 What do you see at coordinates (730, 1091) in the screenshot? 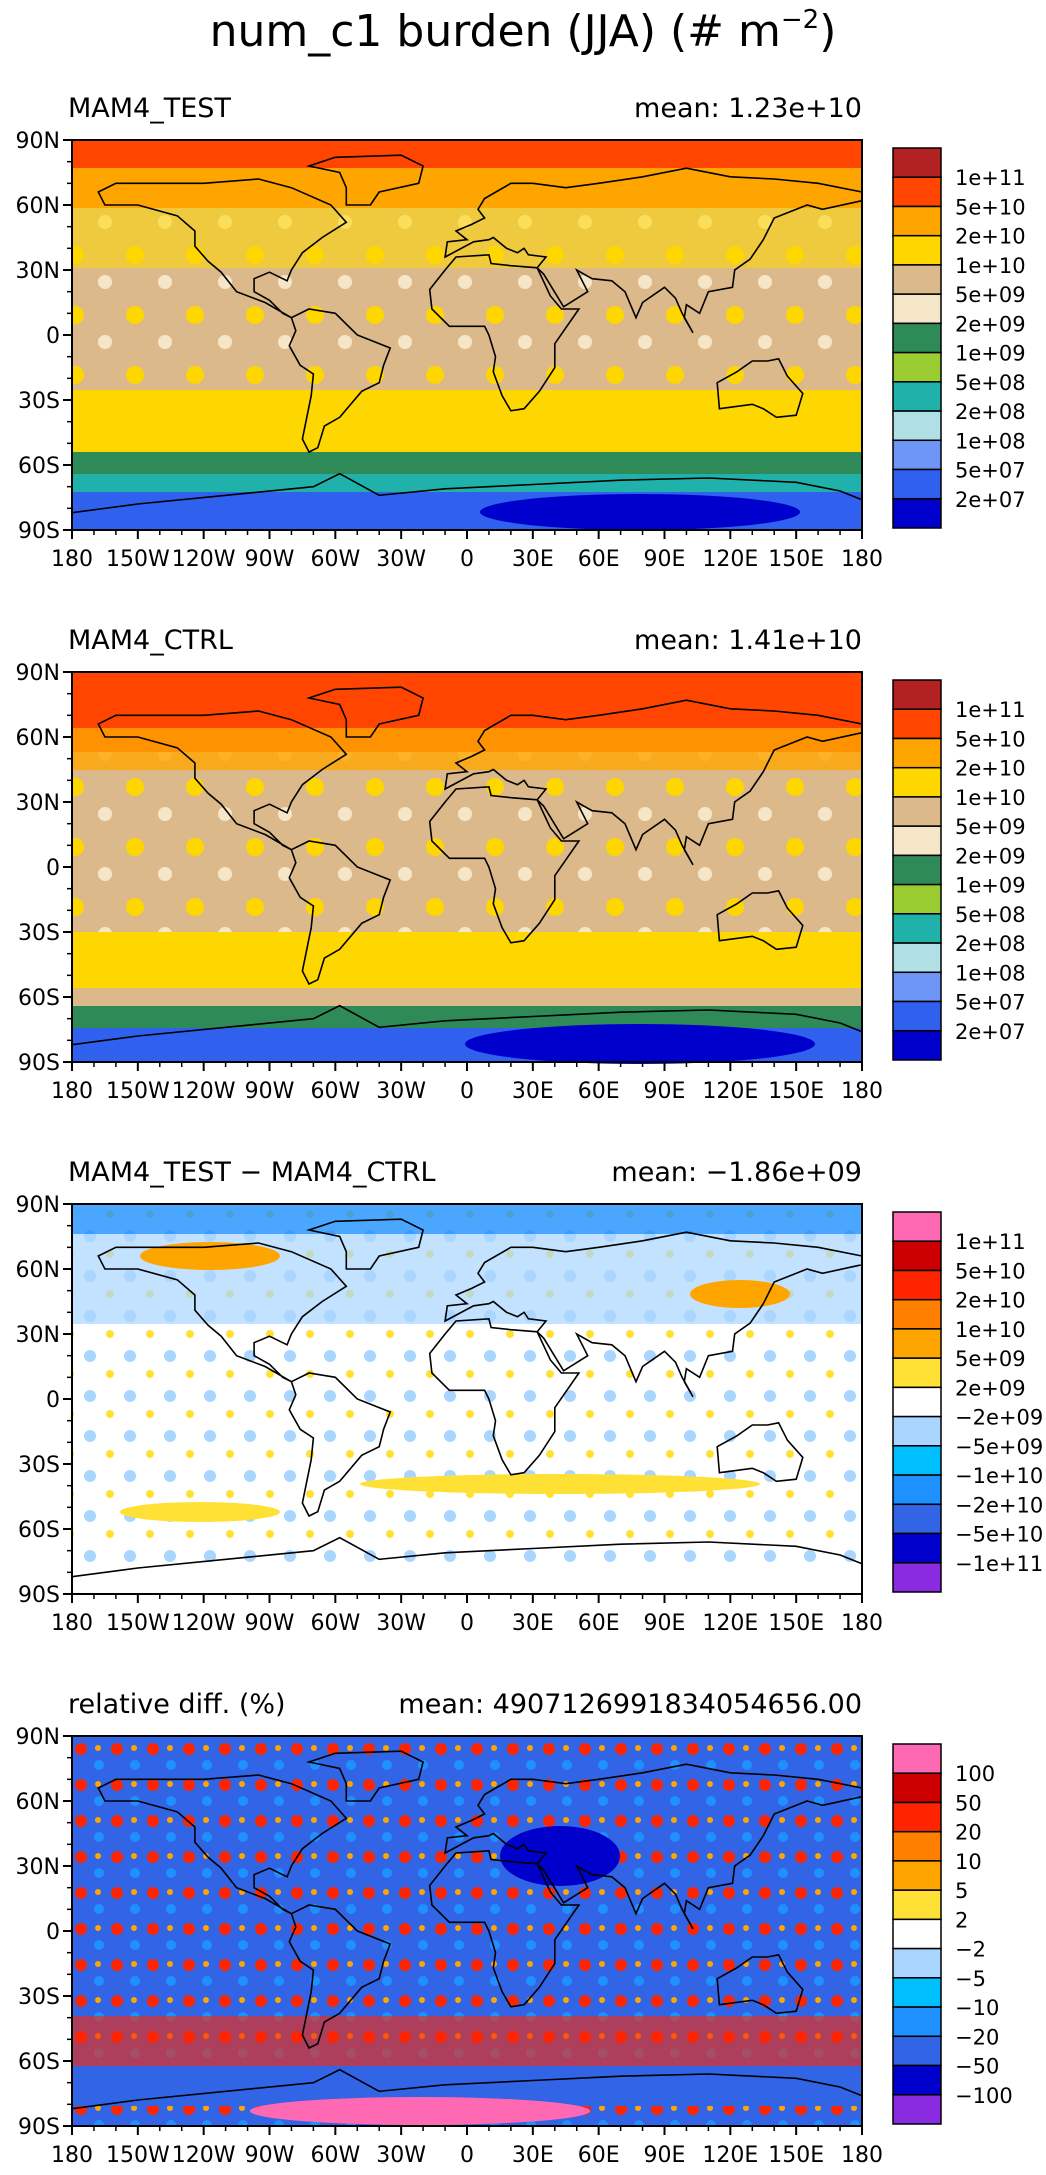
I see `lon-tick-label: 120E` at bounding box center [730, 1091].